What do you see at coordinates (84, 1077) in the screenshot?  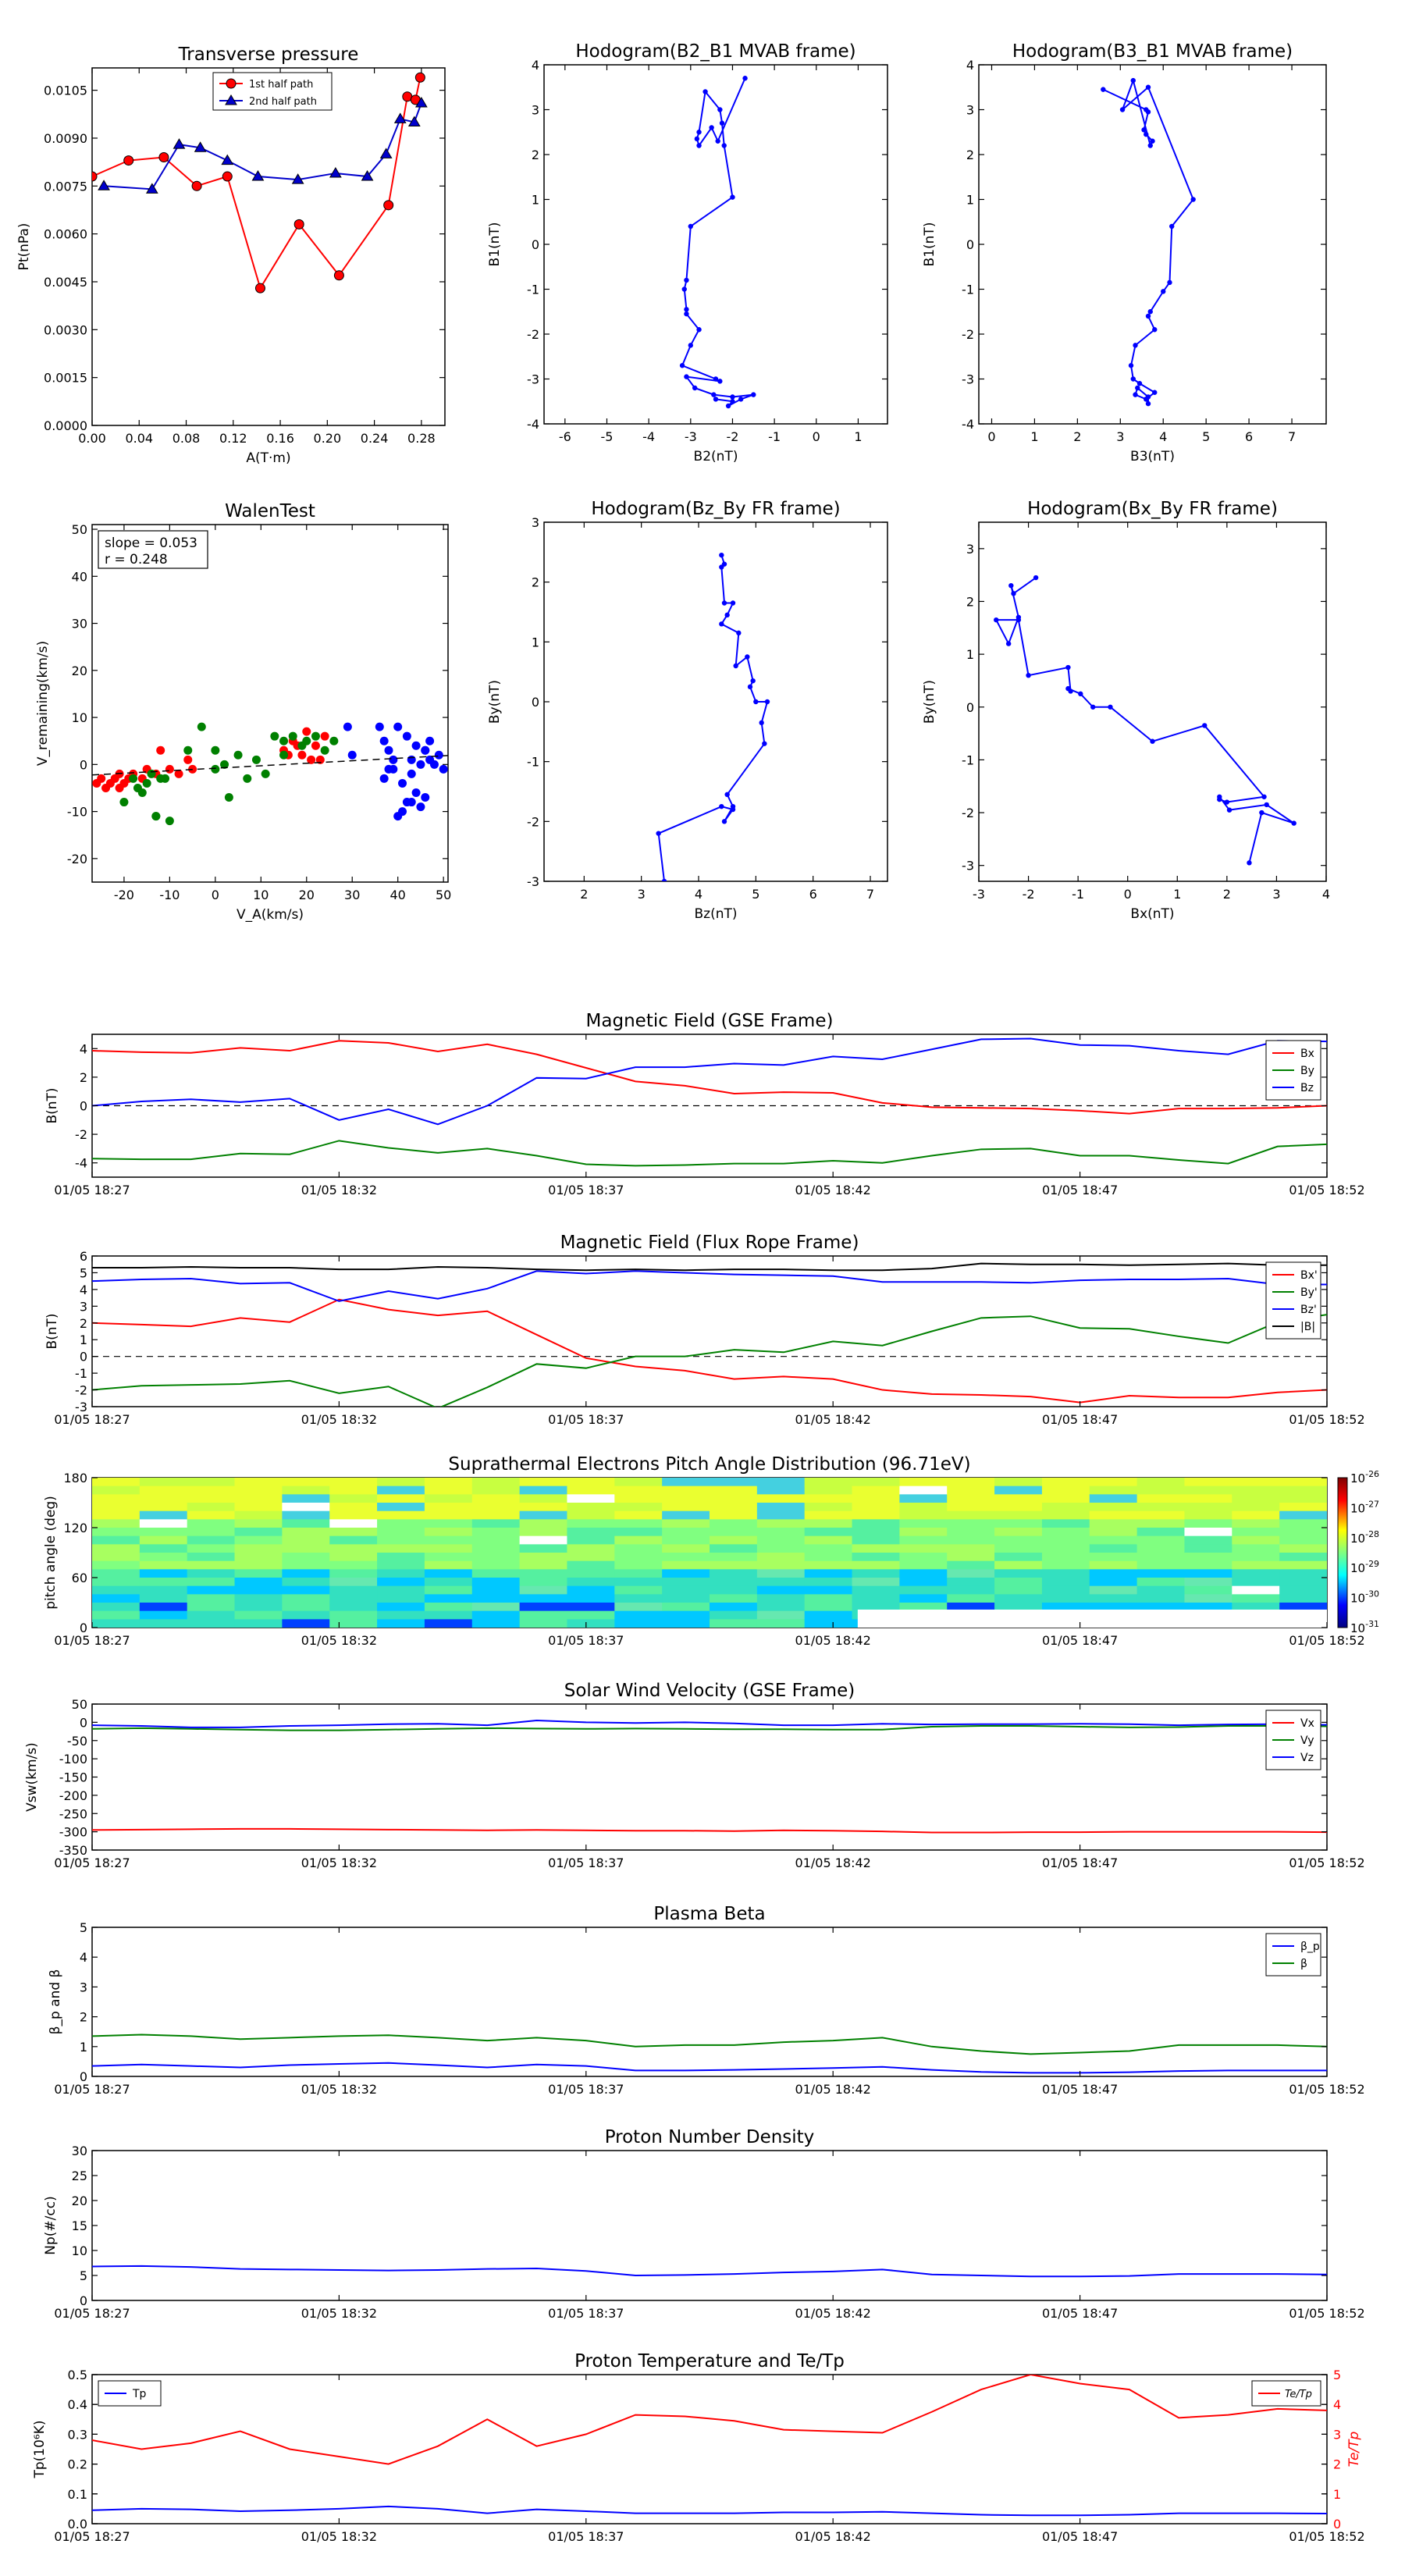 I see `y-tick-label: 2` at bounding box center [84, 1077].